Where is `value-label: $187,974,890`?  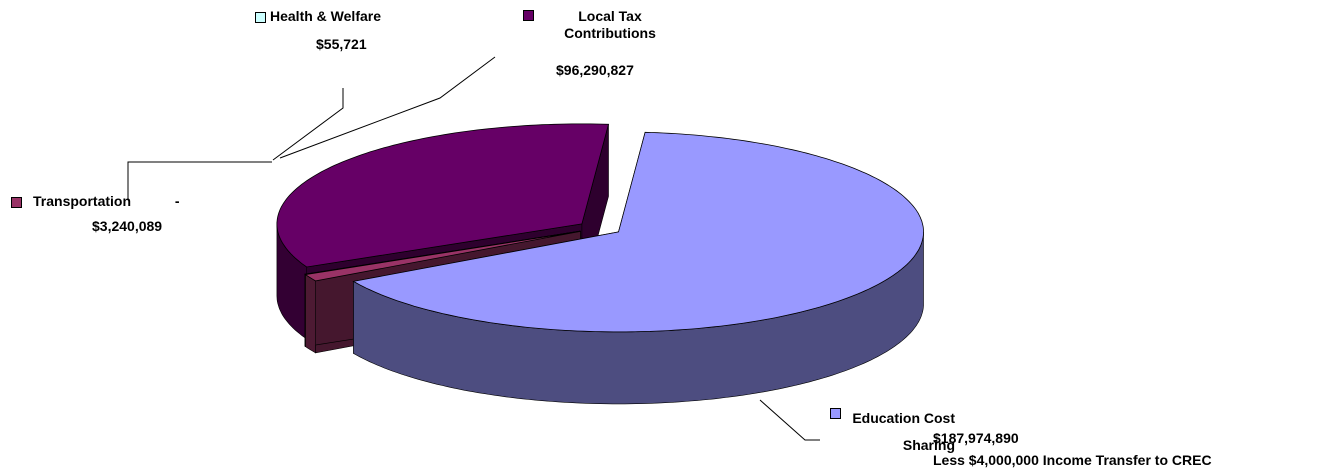
value-label: $187,974,890 is located at coordinates (976, 438).